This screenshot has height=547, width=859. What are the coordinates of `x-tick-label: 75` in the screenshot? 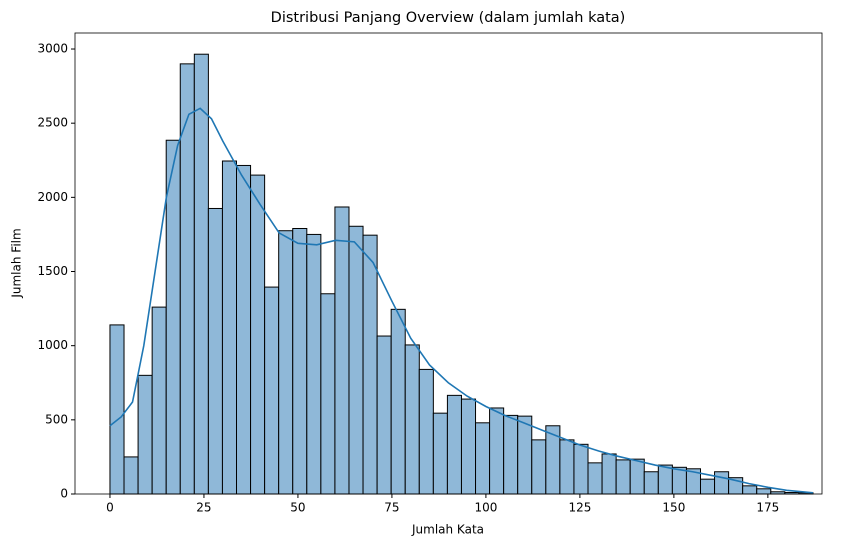 It's located at (391, 508).